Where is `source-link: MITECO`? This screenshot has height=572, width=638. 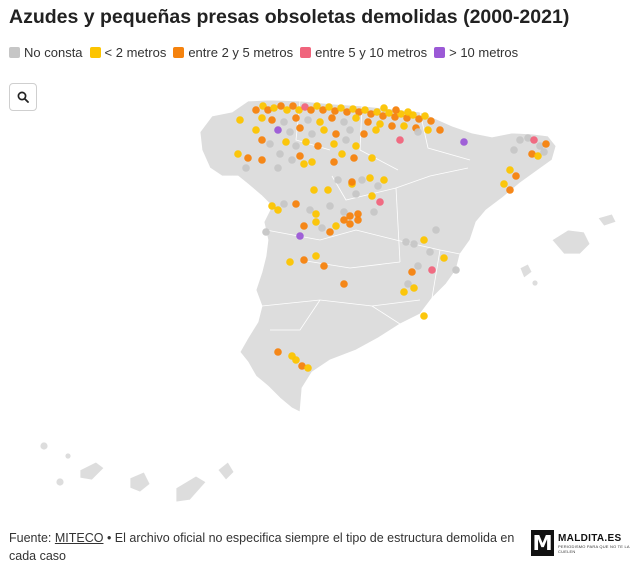 source-link: MITECO is located at coordinates (79, 538).